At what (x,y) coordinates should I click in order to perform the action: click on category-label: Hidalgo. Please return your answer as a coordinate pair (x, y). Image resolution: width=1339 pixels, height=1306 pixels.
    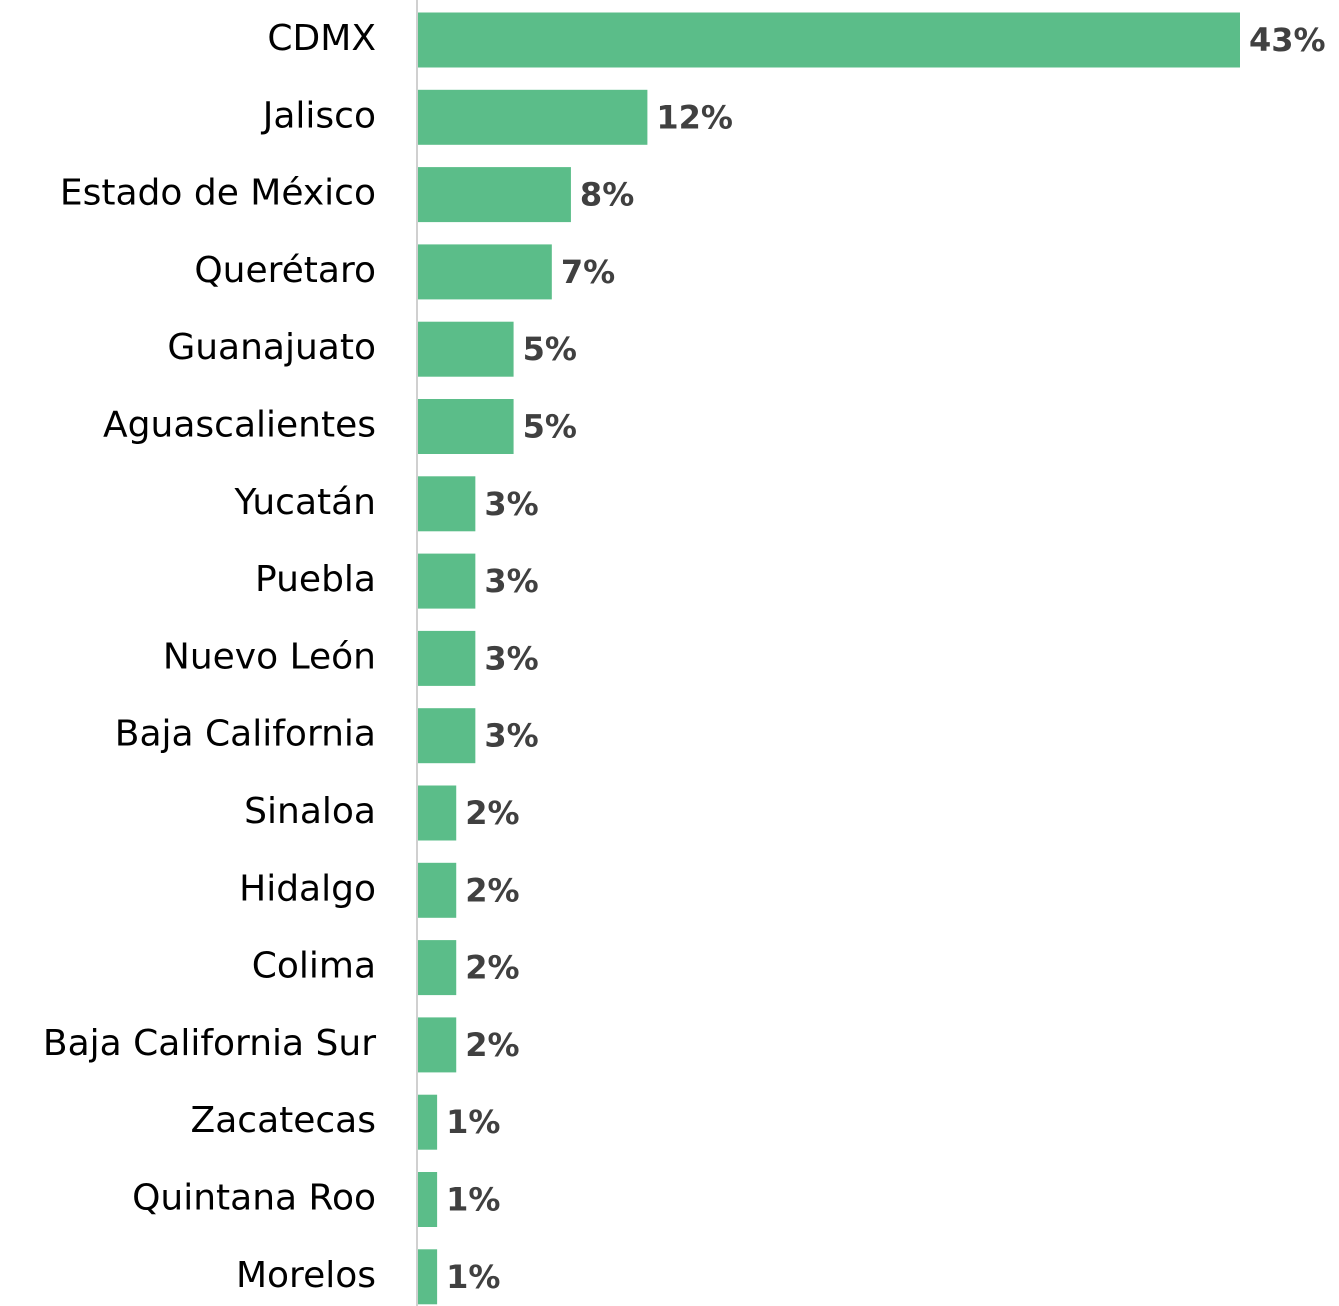
    Looking at the image, I should click on (307, 888).